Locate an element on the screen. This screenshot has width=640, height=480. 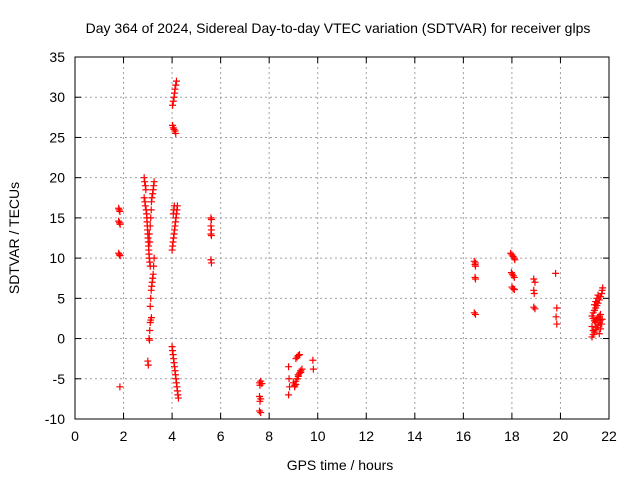
x-tick-label: 2 is located at coordinates (124, 436).